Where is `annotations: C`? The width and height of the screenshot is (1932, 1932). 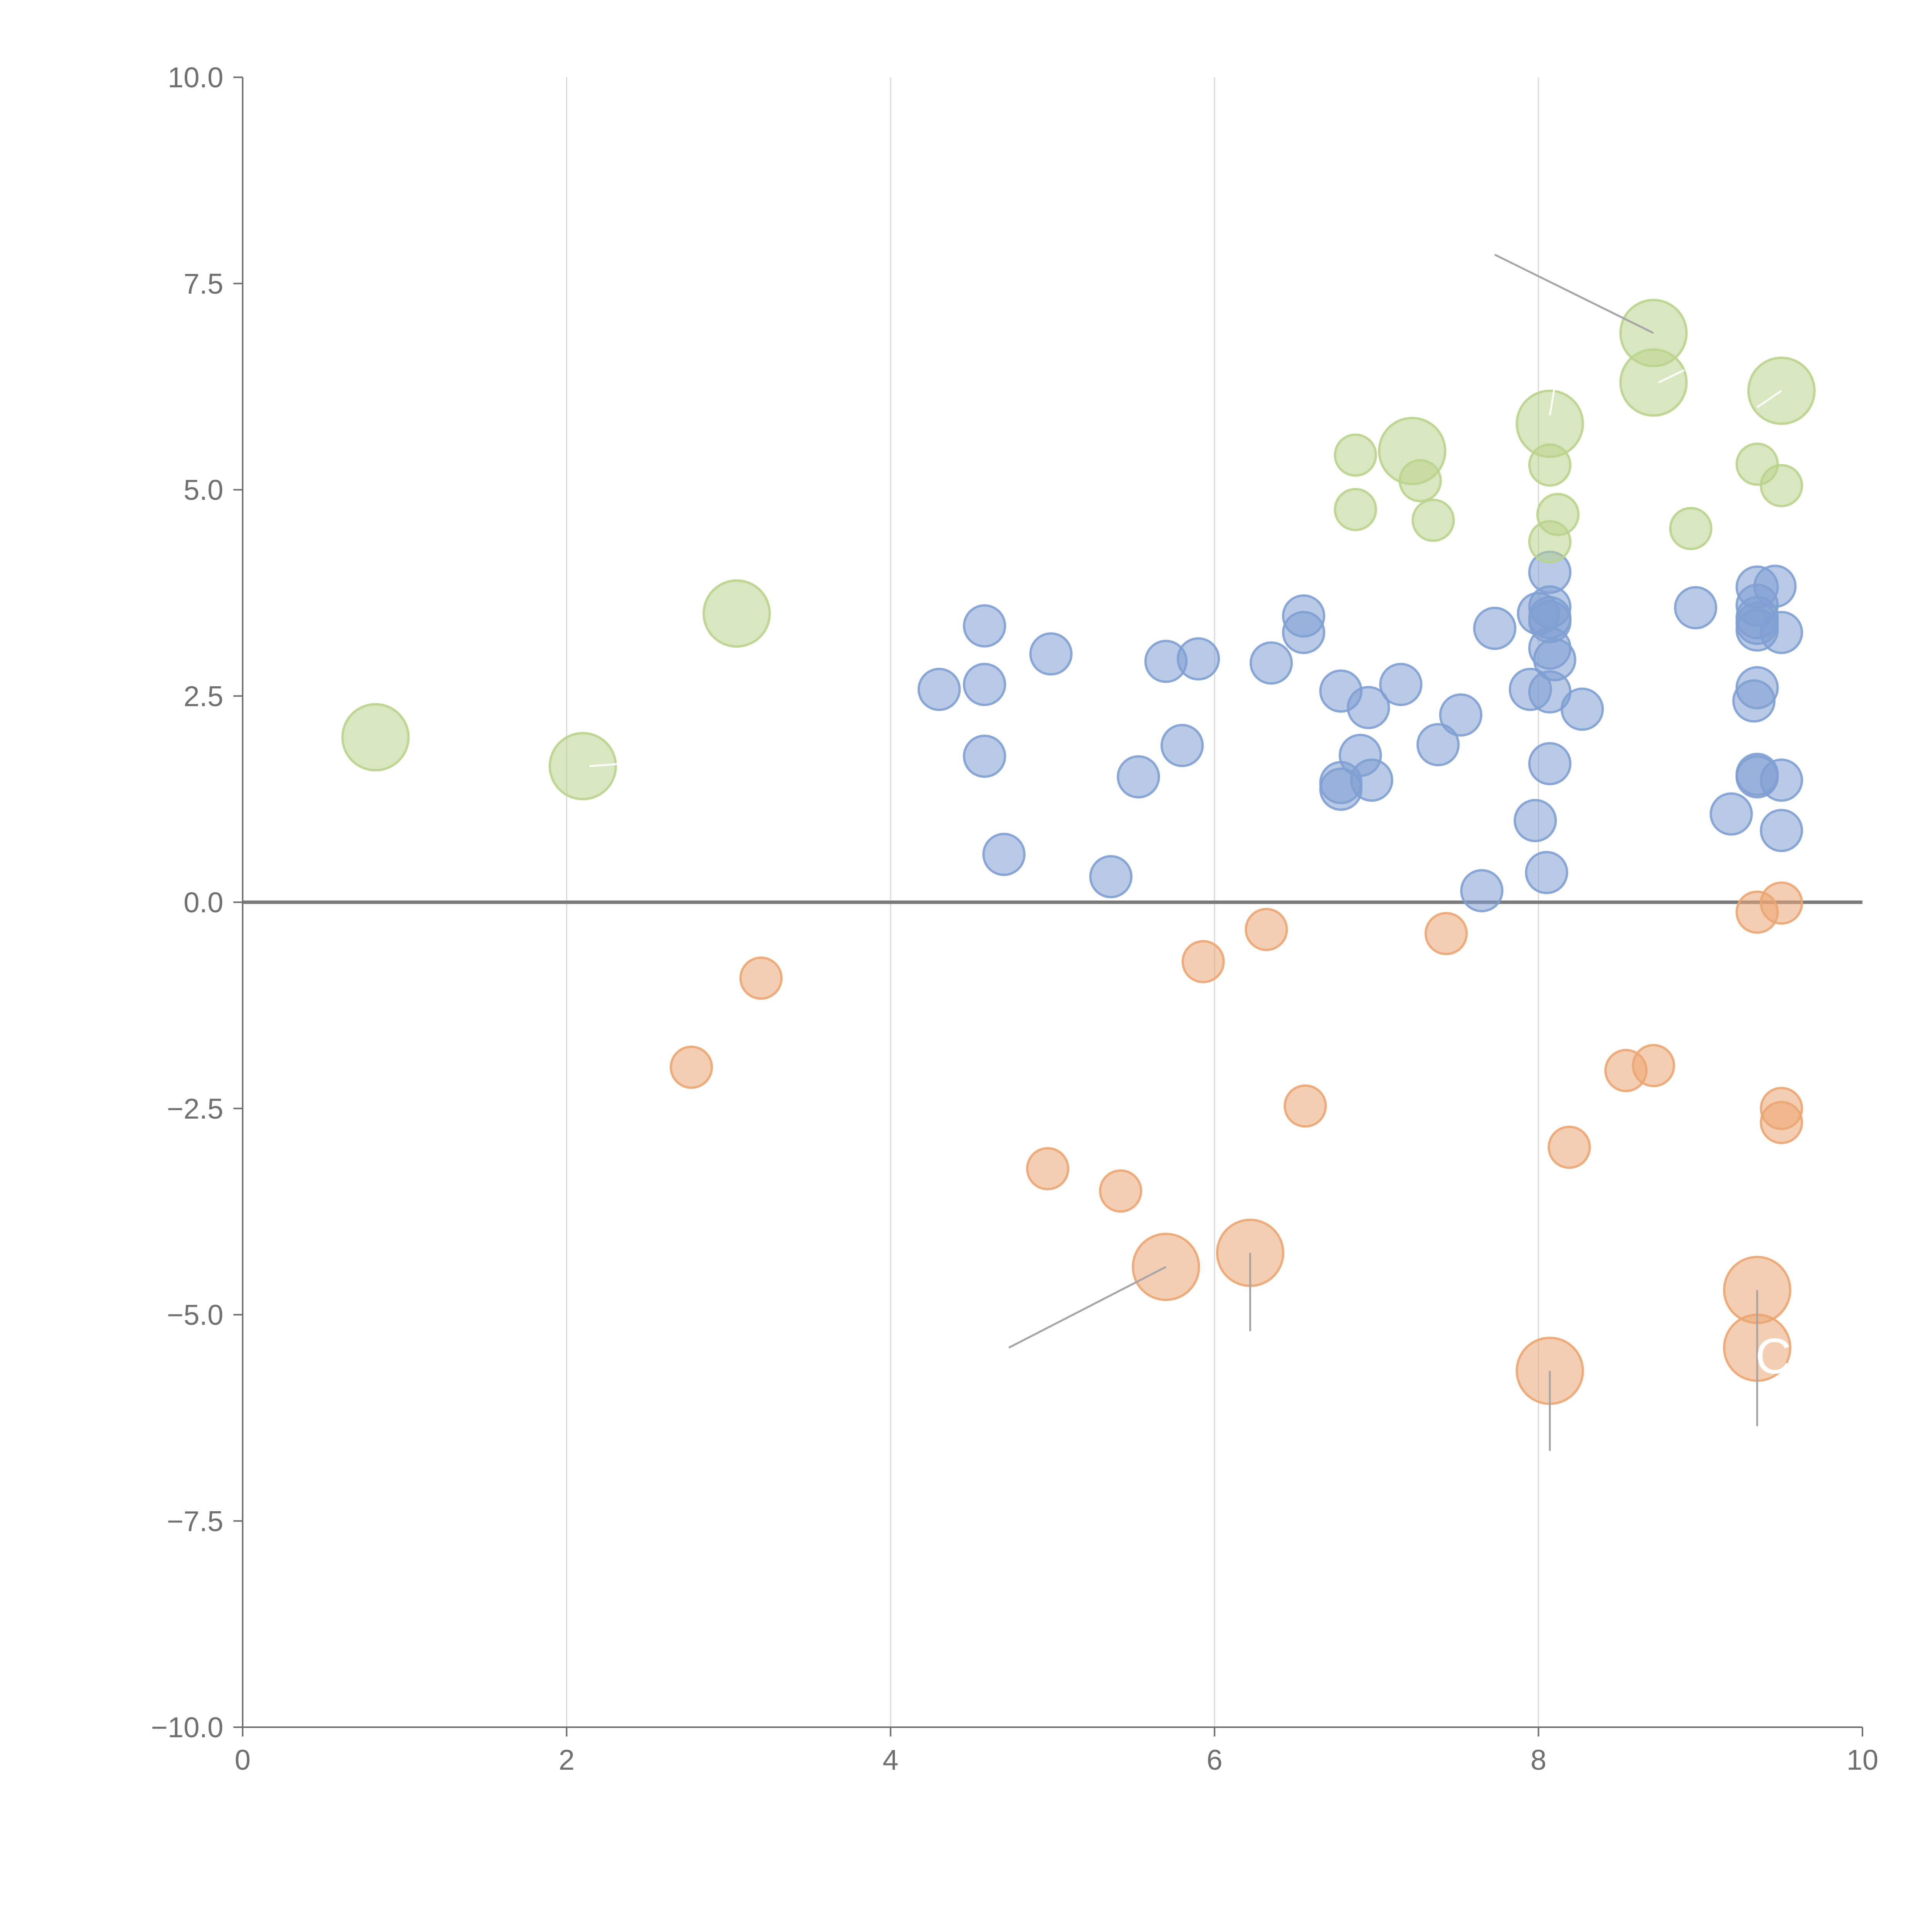
annotations: C is located at coordinates (1773, 1356).